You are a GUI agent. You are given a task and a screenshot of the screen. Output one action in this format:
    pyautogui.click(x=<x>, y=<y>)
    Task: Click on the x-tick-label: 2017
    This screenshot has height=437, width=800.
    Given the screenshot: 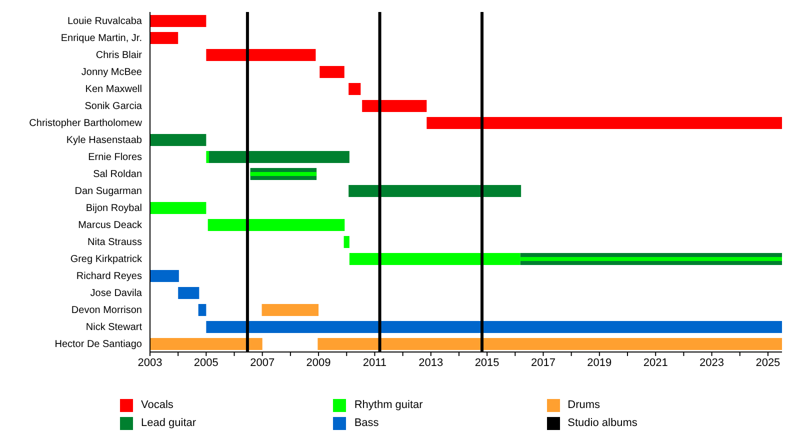 What is the action you would take?
    pyautogui.click(x=543, y=362)
    